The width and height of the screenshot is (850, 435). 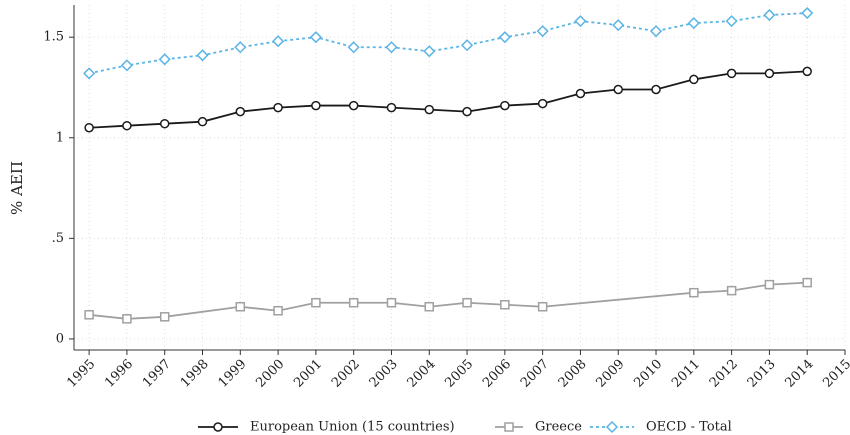 I want to click on x-tick-label: 2004, so click(x=422, y=374).